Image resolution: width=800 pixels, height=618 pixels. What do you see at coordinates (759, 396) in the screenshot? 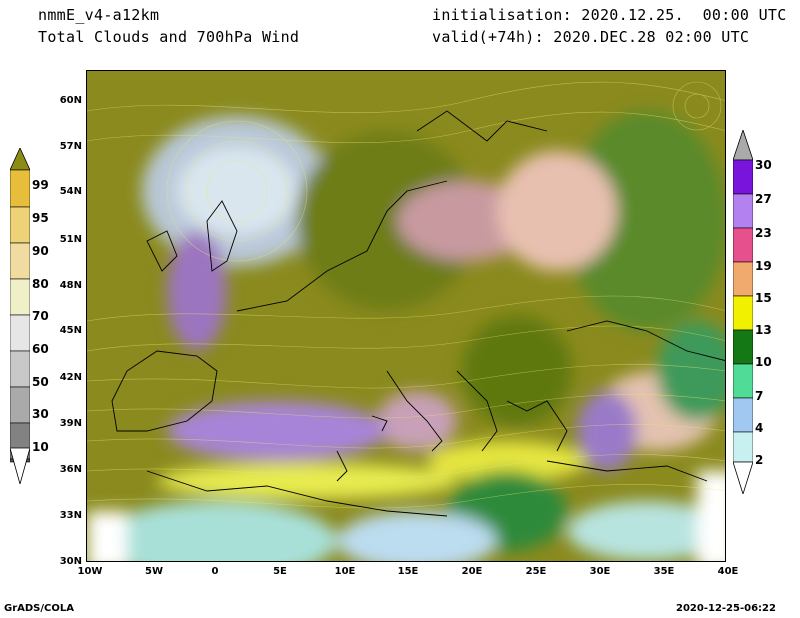
I see `wind-scale-label: 7` at bounding box center [759, 396].